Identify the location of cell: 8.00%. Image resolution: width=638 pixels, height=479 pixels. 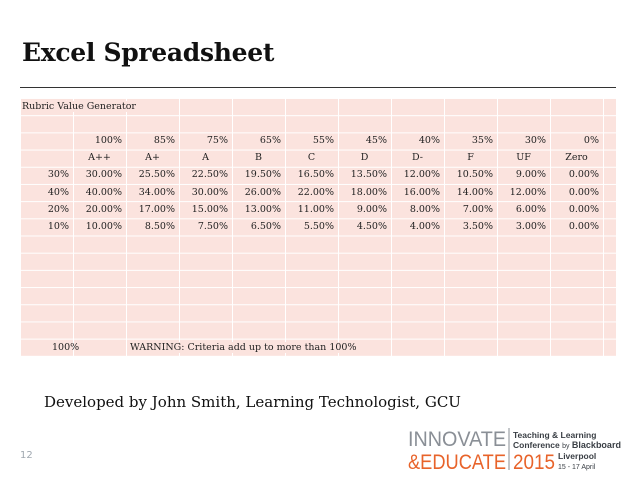
(424, 209).